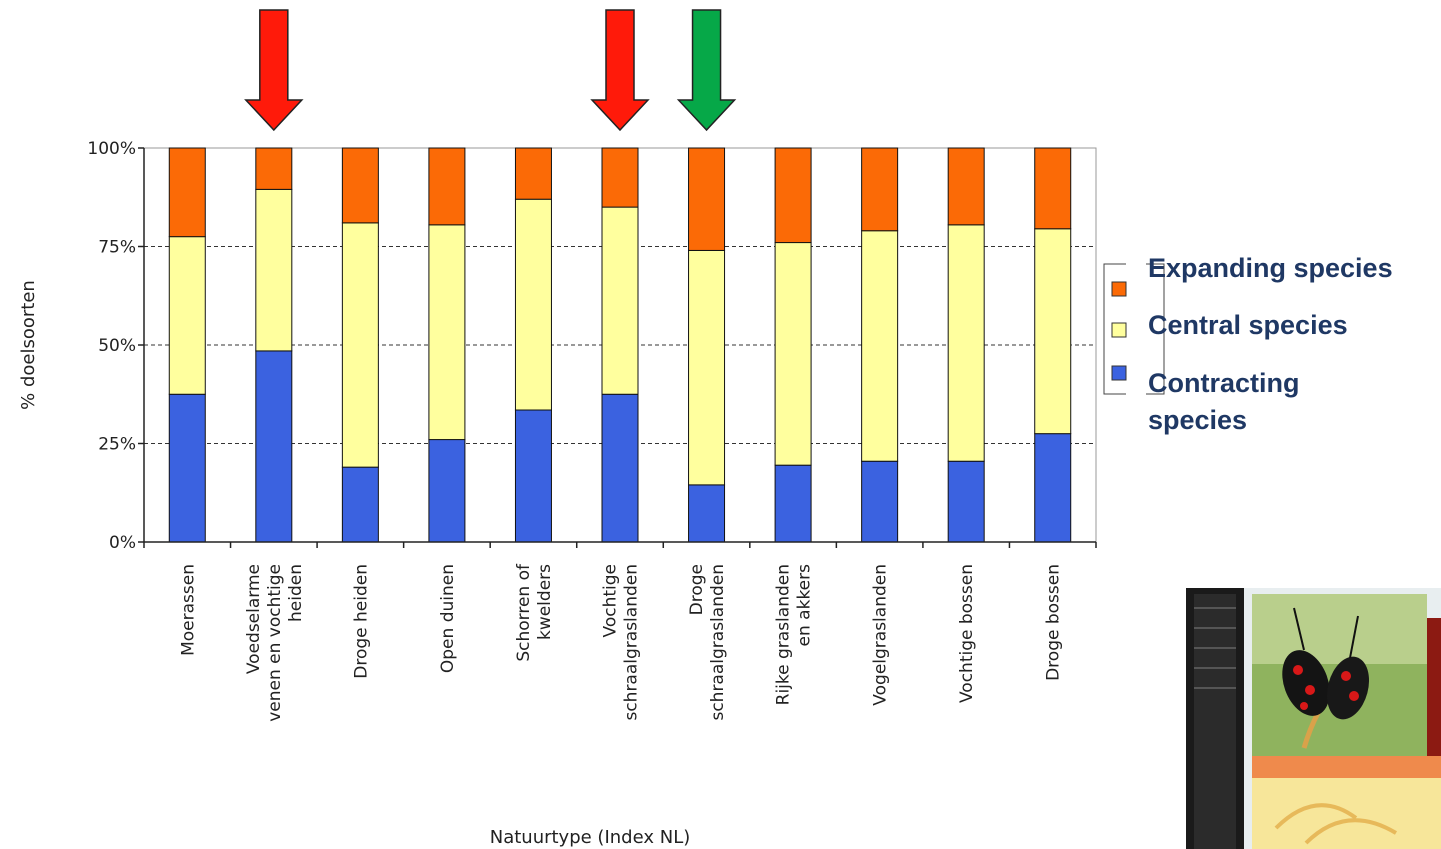  What do you see at coordinates (1136, 325) in the screenshot?
I see `legend-mask` at bounding box center [1136, 325].